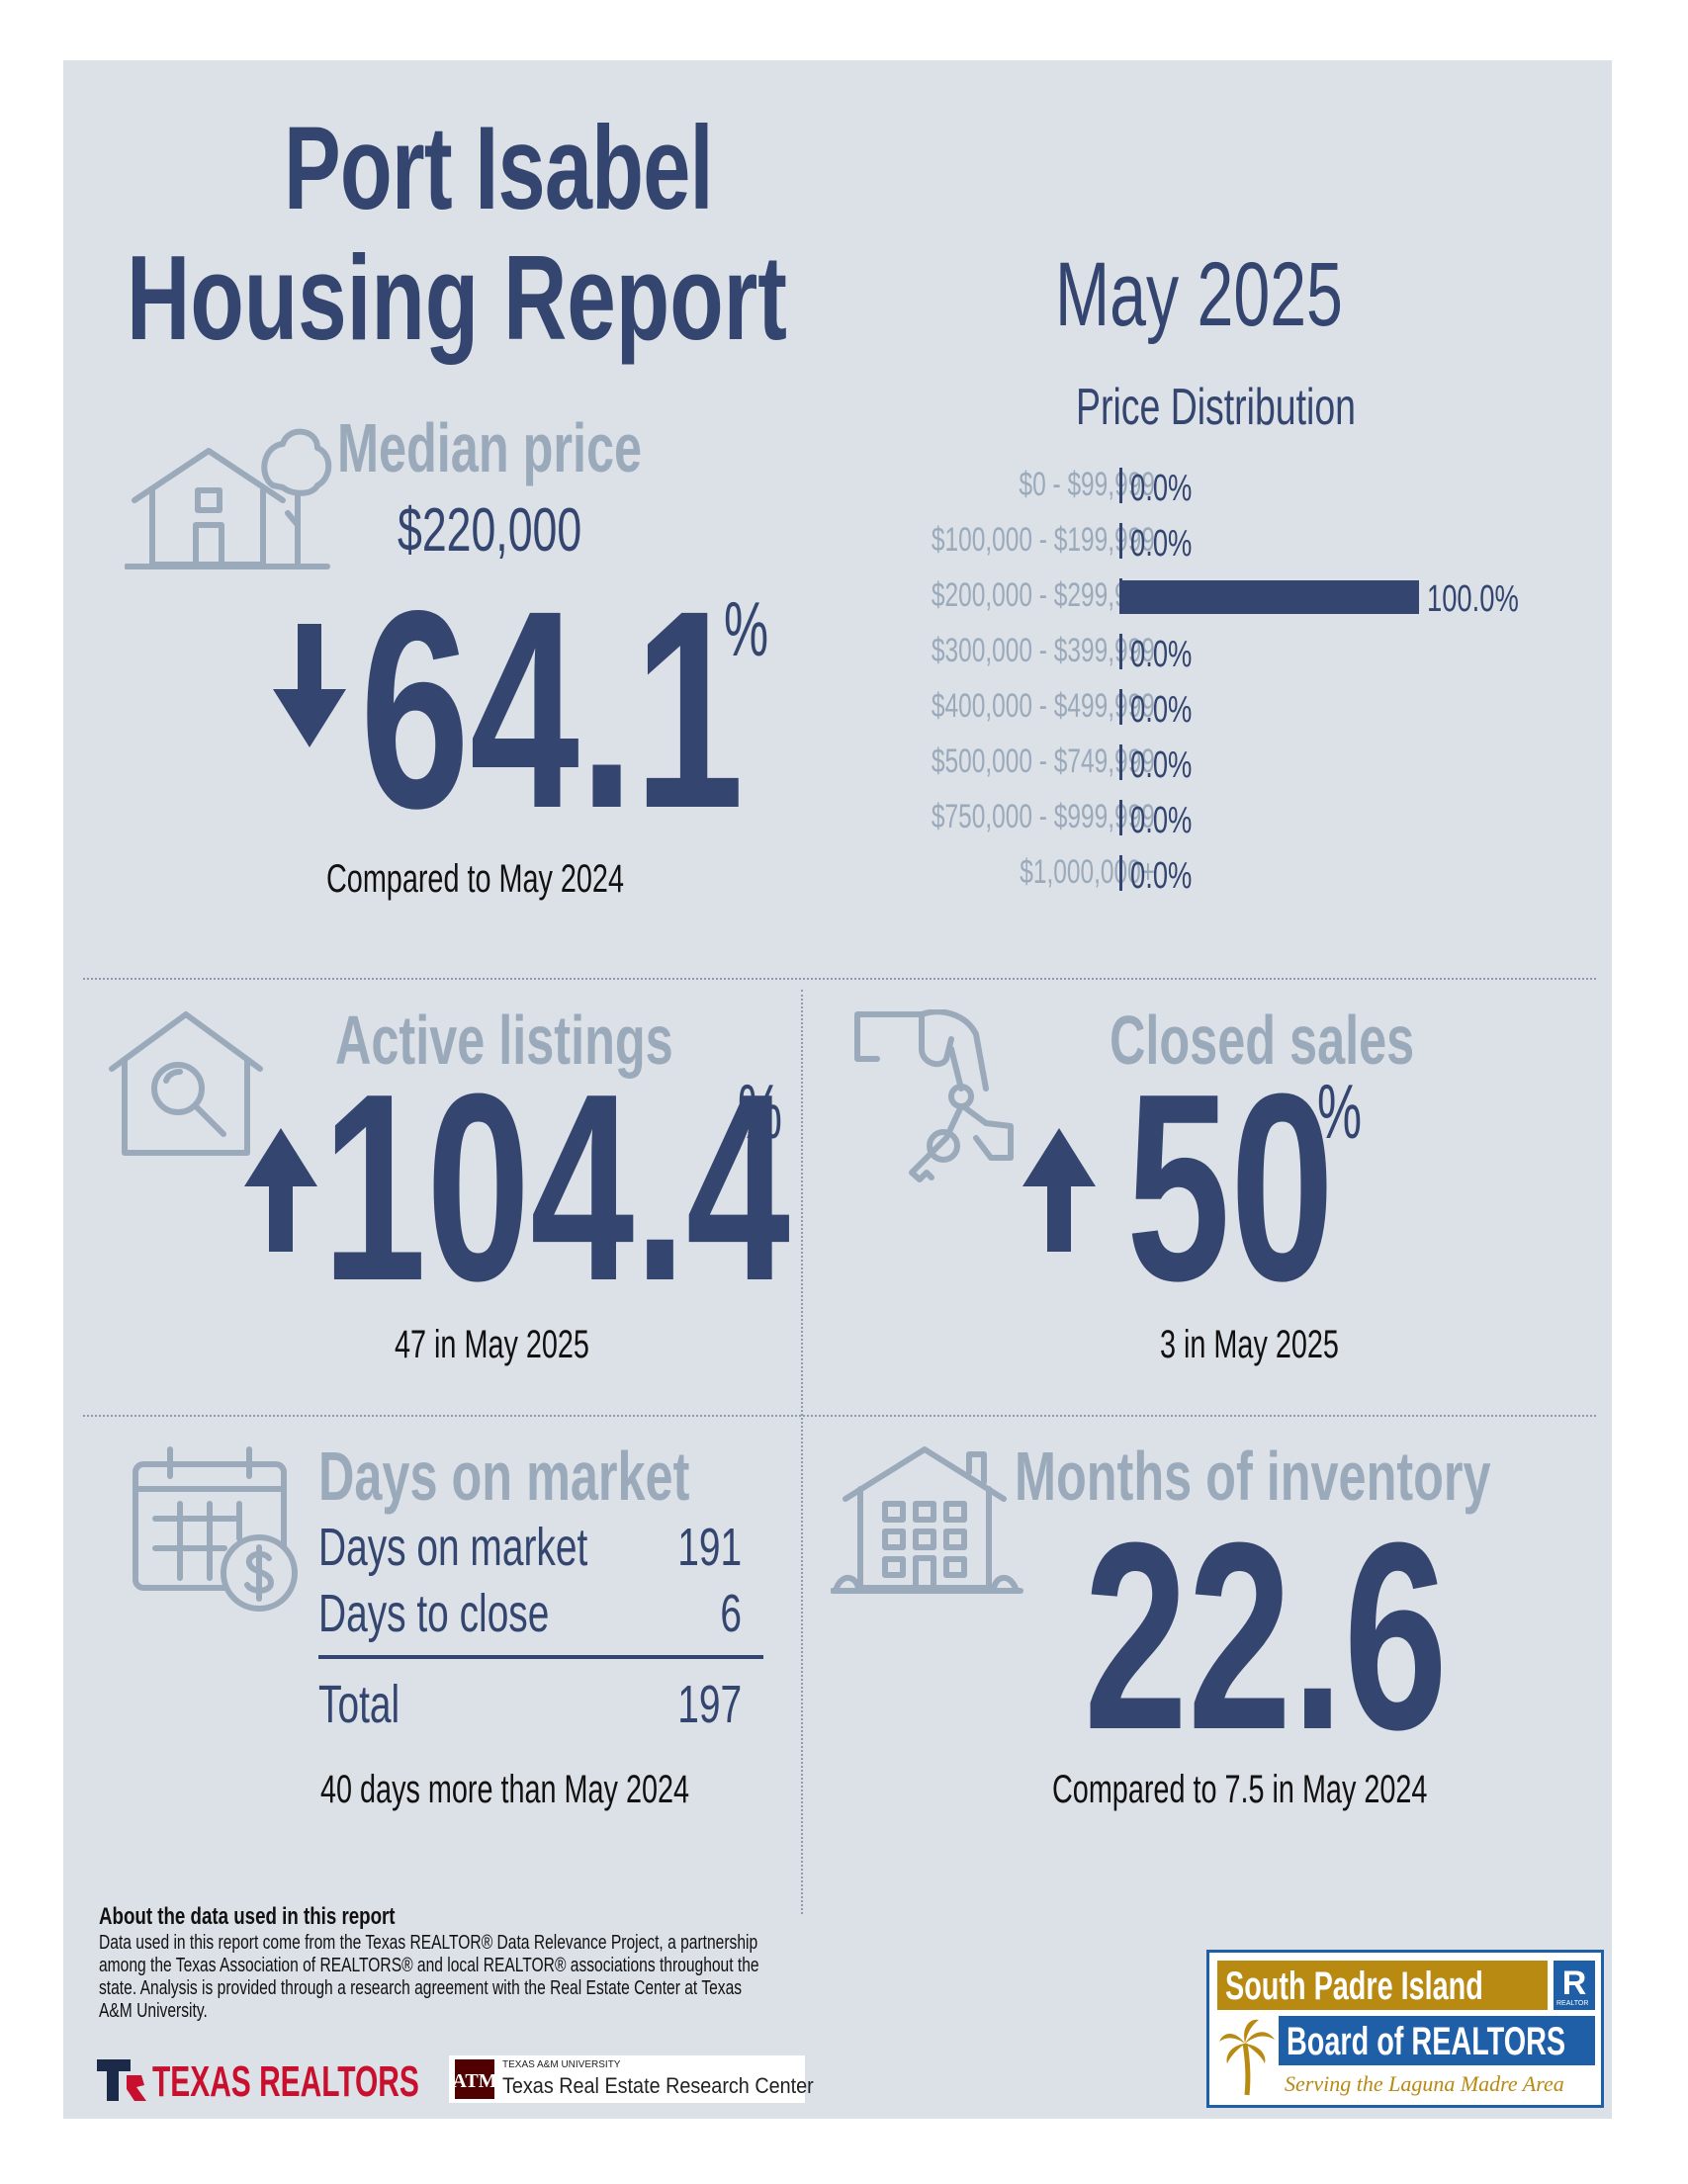  What do you see at coordinates (490, 530) in the screenshot?
I see `median-price-value: $220,000` at bounding box center [490, 530].